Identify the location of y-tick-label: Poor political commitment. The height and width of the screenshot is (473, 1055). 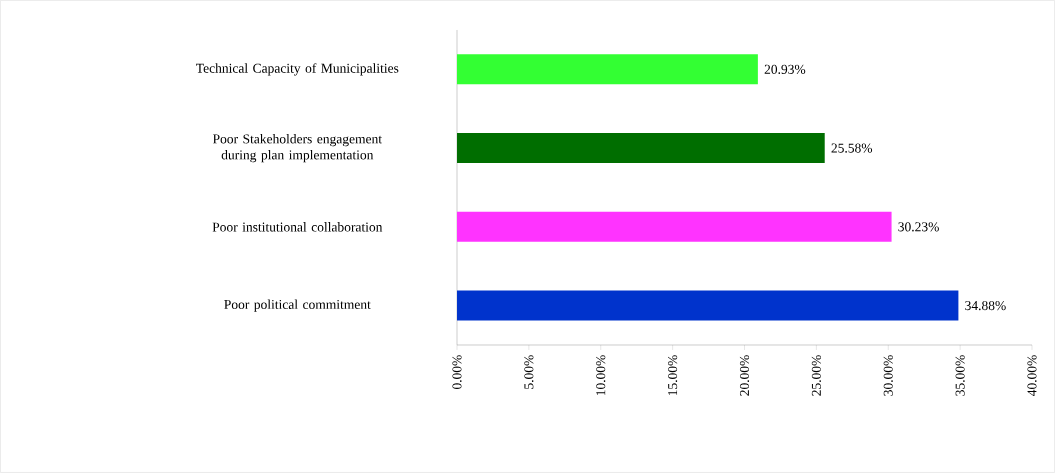
(297, 305).